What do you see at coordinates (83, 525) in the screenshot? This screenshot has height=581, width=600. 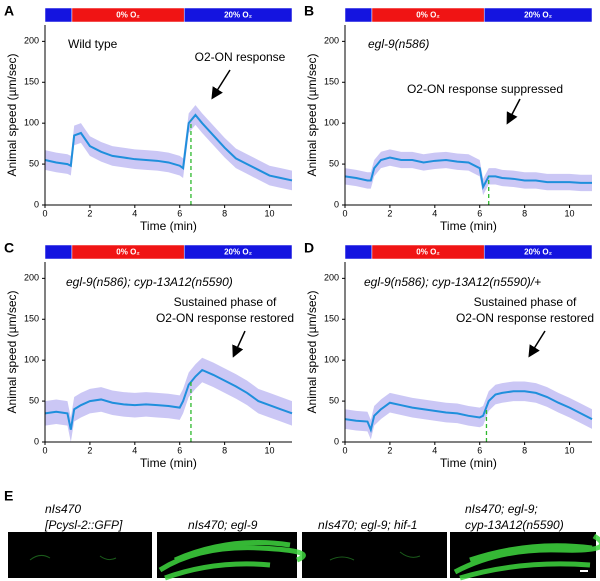 I see `image-label: [Pcysl-2::GFP]` at bounding box center [83, 525].